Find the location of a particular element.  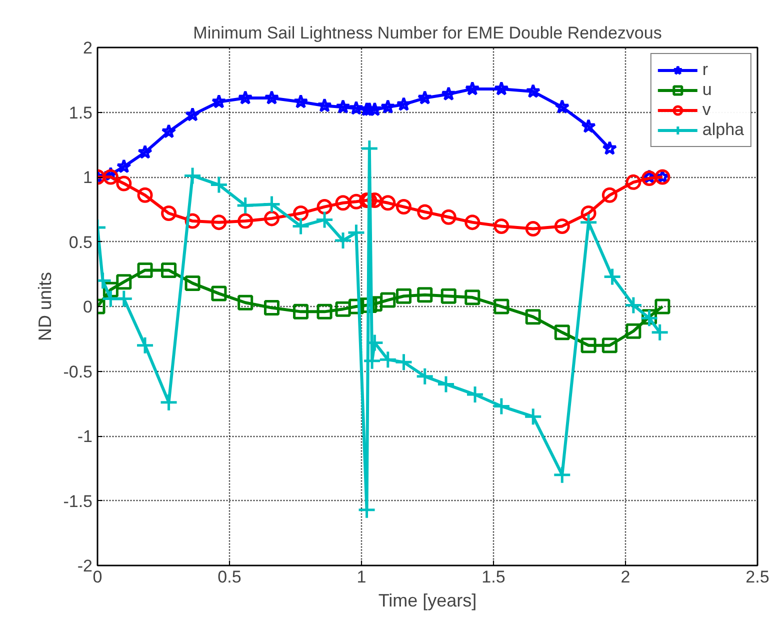

x-tick-label: 2.5 is located at coordinates (758, 577).